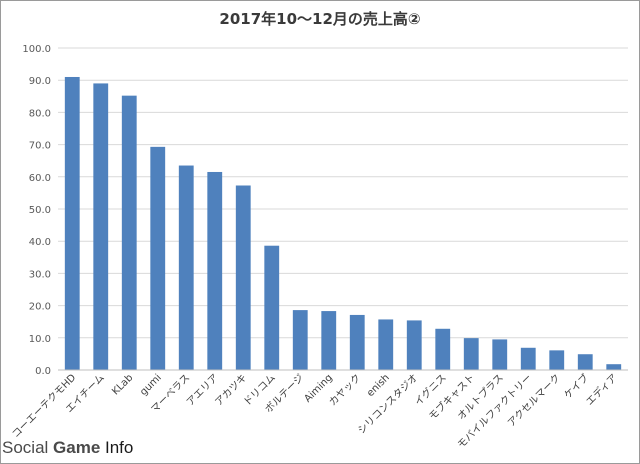 The height and width of the screenshot is (464, 640). I want to click on y-tick-label: 40.0, so click(40, 242).